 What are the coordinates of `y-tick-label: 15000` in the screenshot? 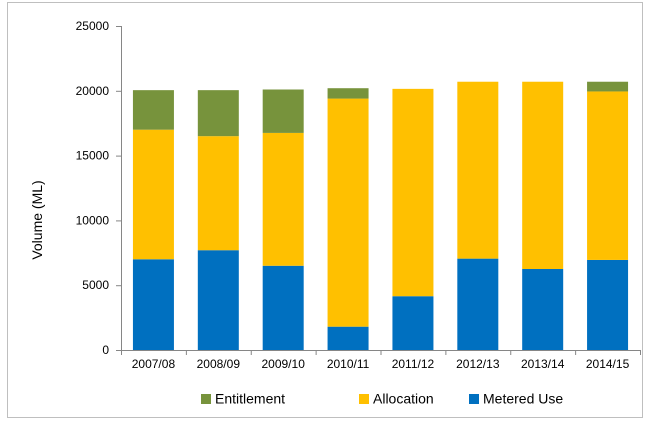 It's located at (93, 156).